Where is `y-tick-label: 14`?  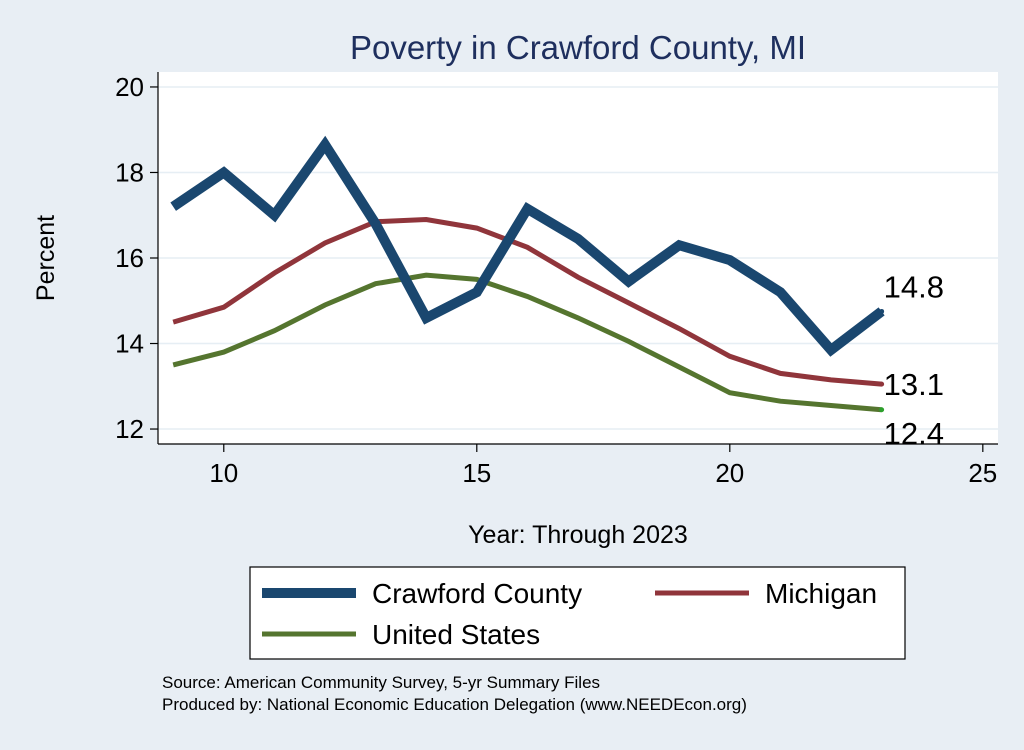 y-tick-label: 14 is located at coordinates (129, 344).